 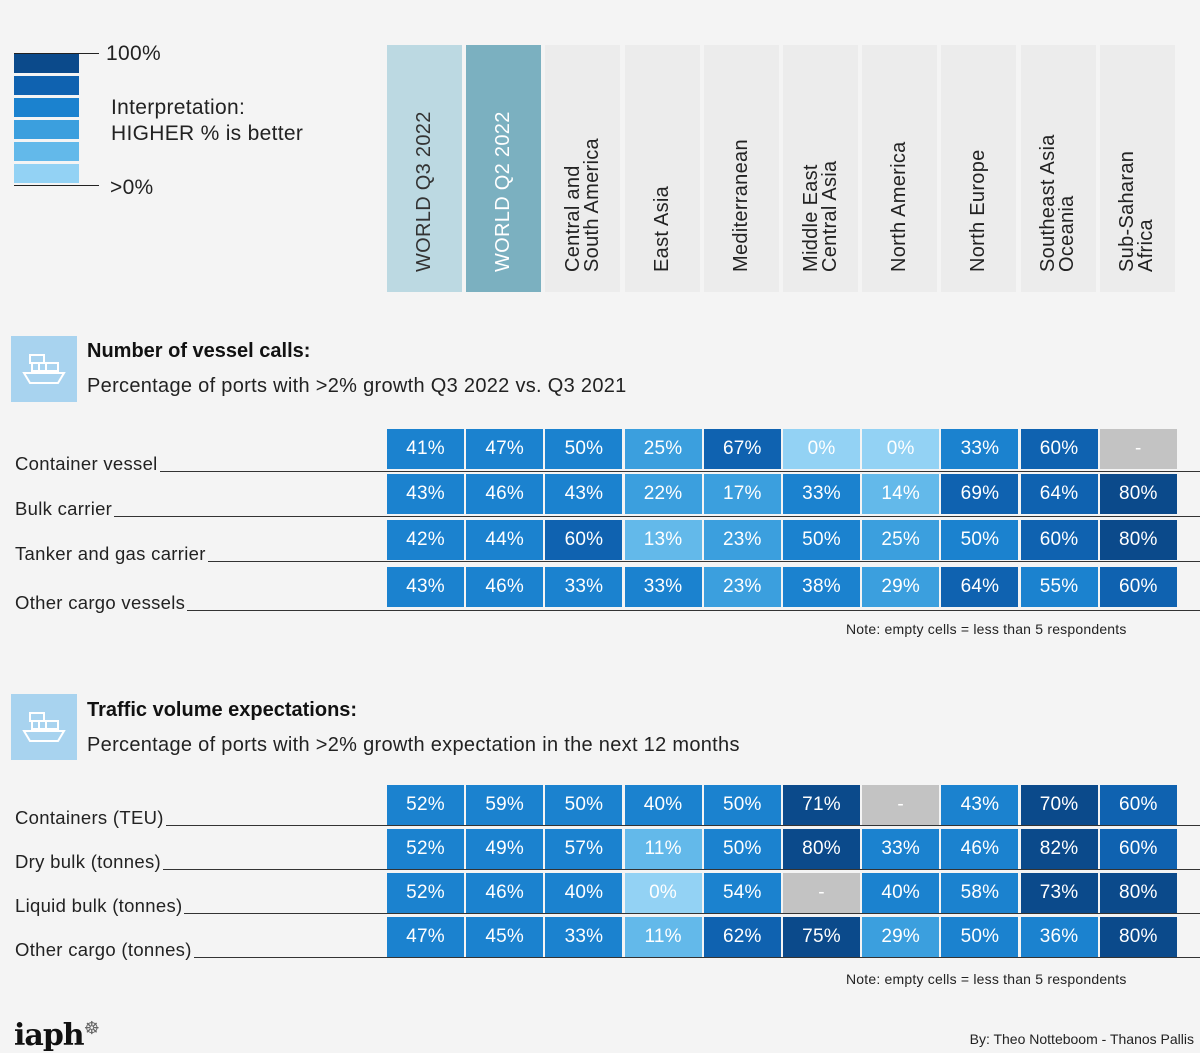 I want to click on legend-interpretation-detail: HIGHER % is better, so click(x=207, y=133).